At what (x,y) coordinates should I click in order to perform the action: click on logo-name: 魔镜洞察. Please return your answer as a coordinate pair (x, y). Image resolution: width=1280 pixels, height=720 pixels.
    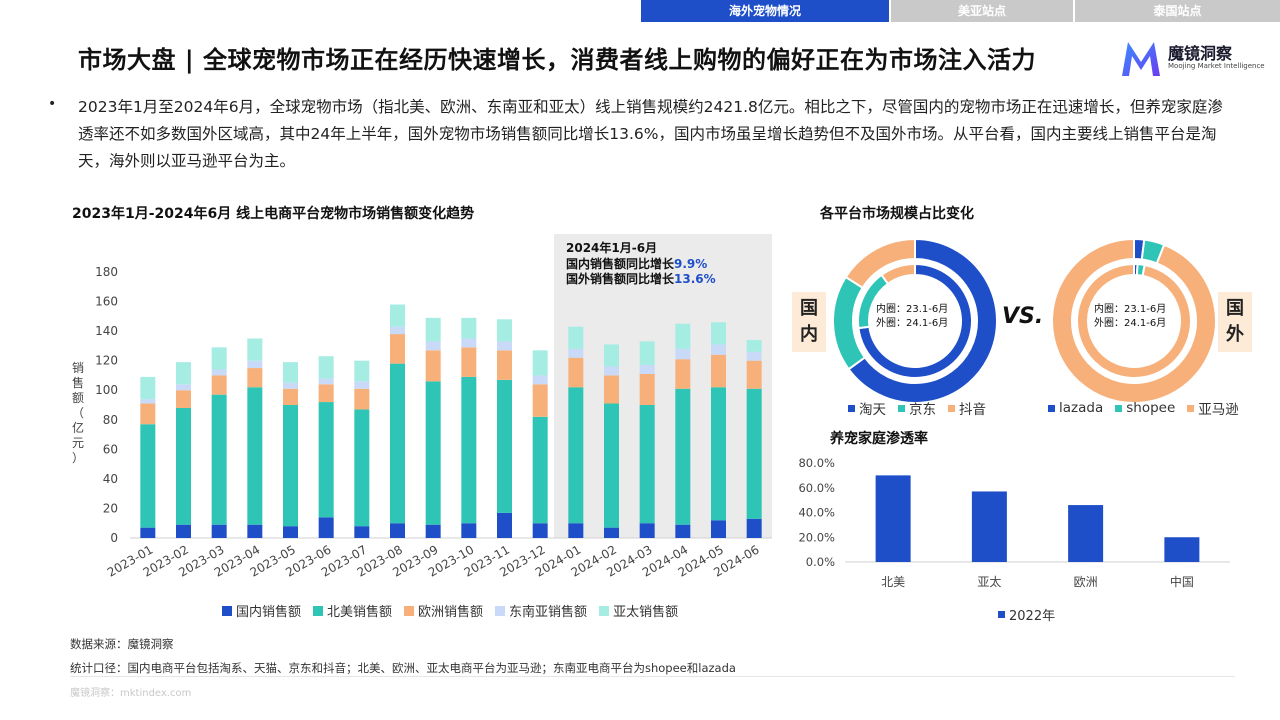
    Looking at the image, I should click on (1200, 53).